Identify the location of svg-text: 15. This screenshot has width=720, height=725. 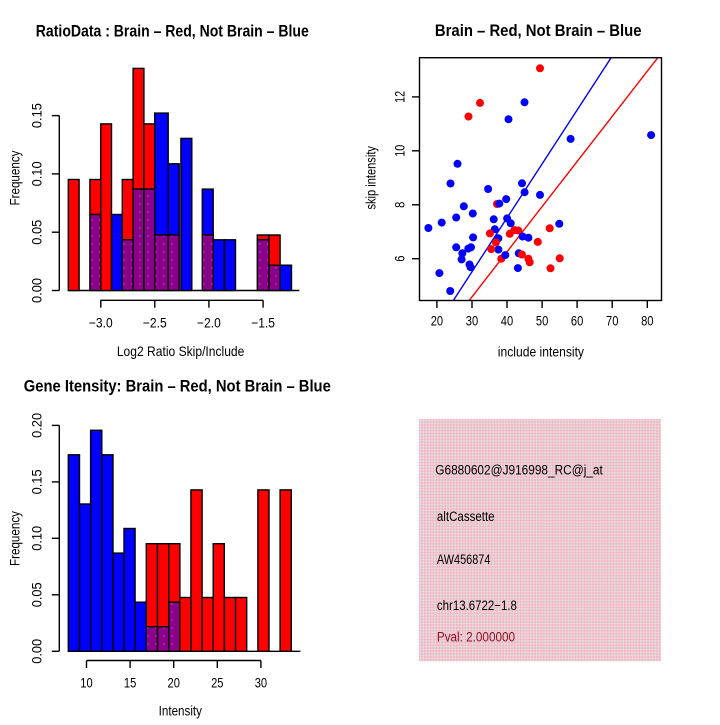
(130, 683).